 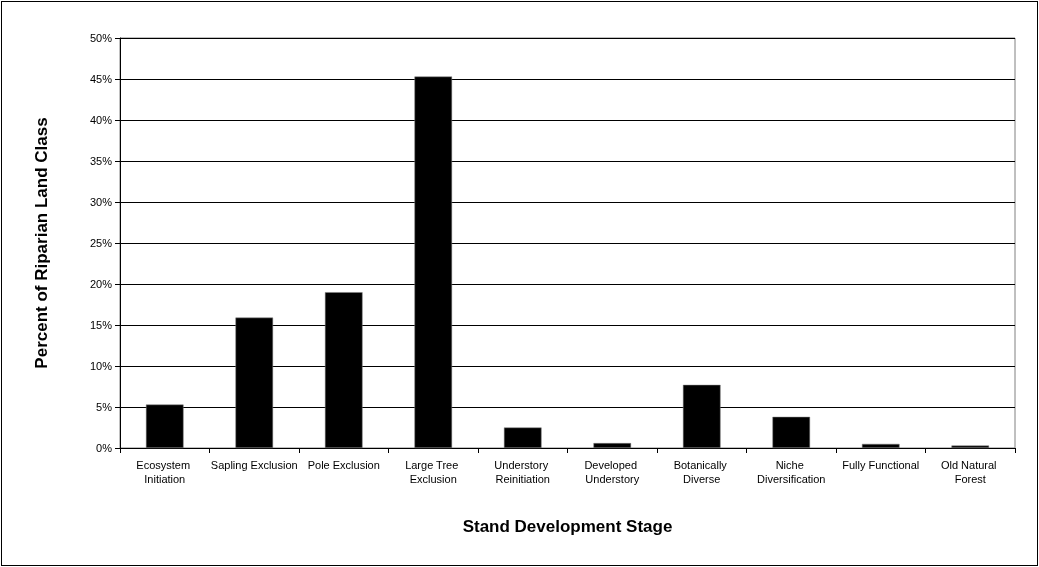 What do you see at coordinates (881, 465) in the screenshot?
I see `x-tick-label: Fully Functional` at bounding box center [881, 465].